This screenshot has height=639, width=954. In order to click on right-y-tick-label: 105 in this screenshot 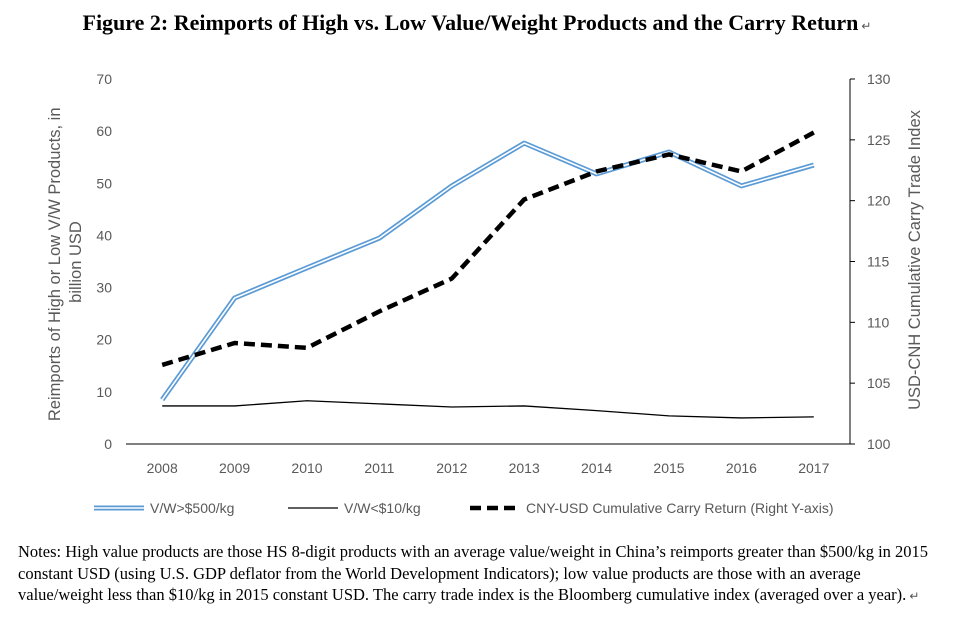, I will do `click(879, 383)`.